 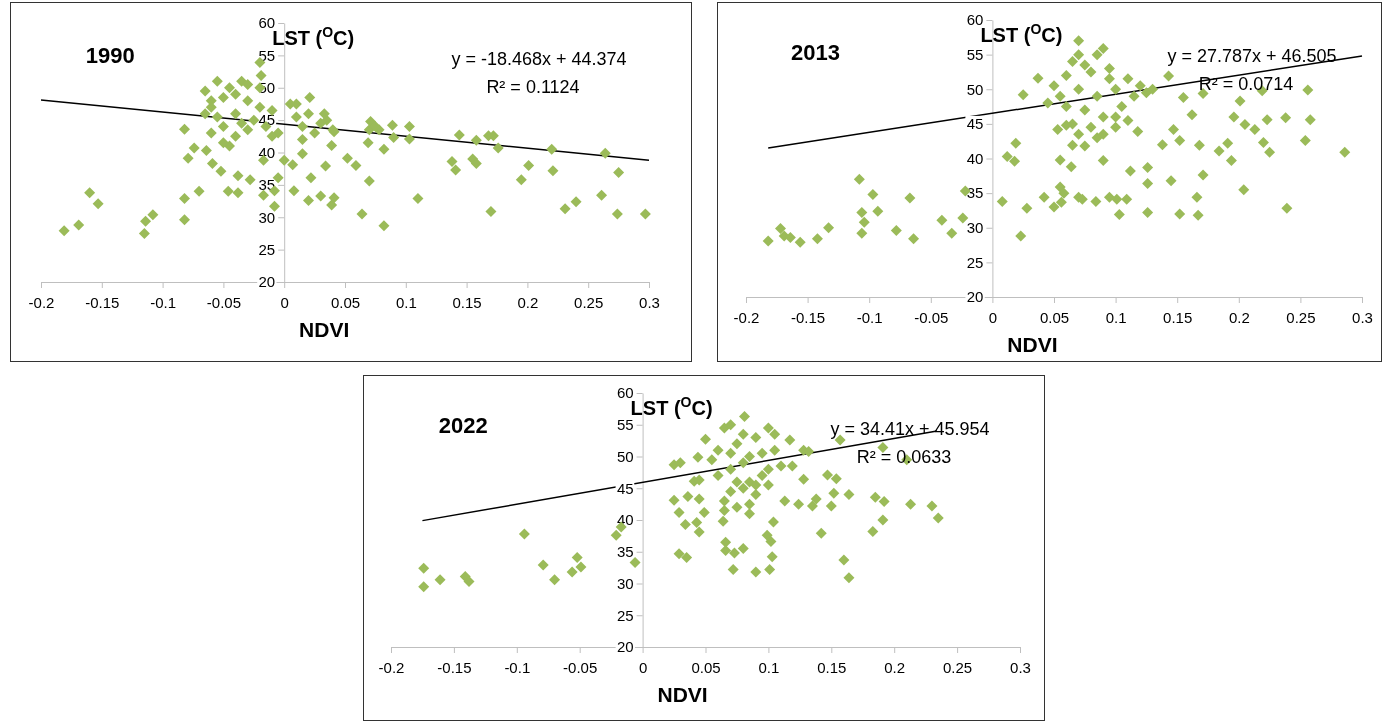 What do you see at coordinates (910, 429) in the screenshot?
I see `annotation: y = 34.41x + 45.954` at bounding box center [910, 429].